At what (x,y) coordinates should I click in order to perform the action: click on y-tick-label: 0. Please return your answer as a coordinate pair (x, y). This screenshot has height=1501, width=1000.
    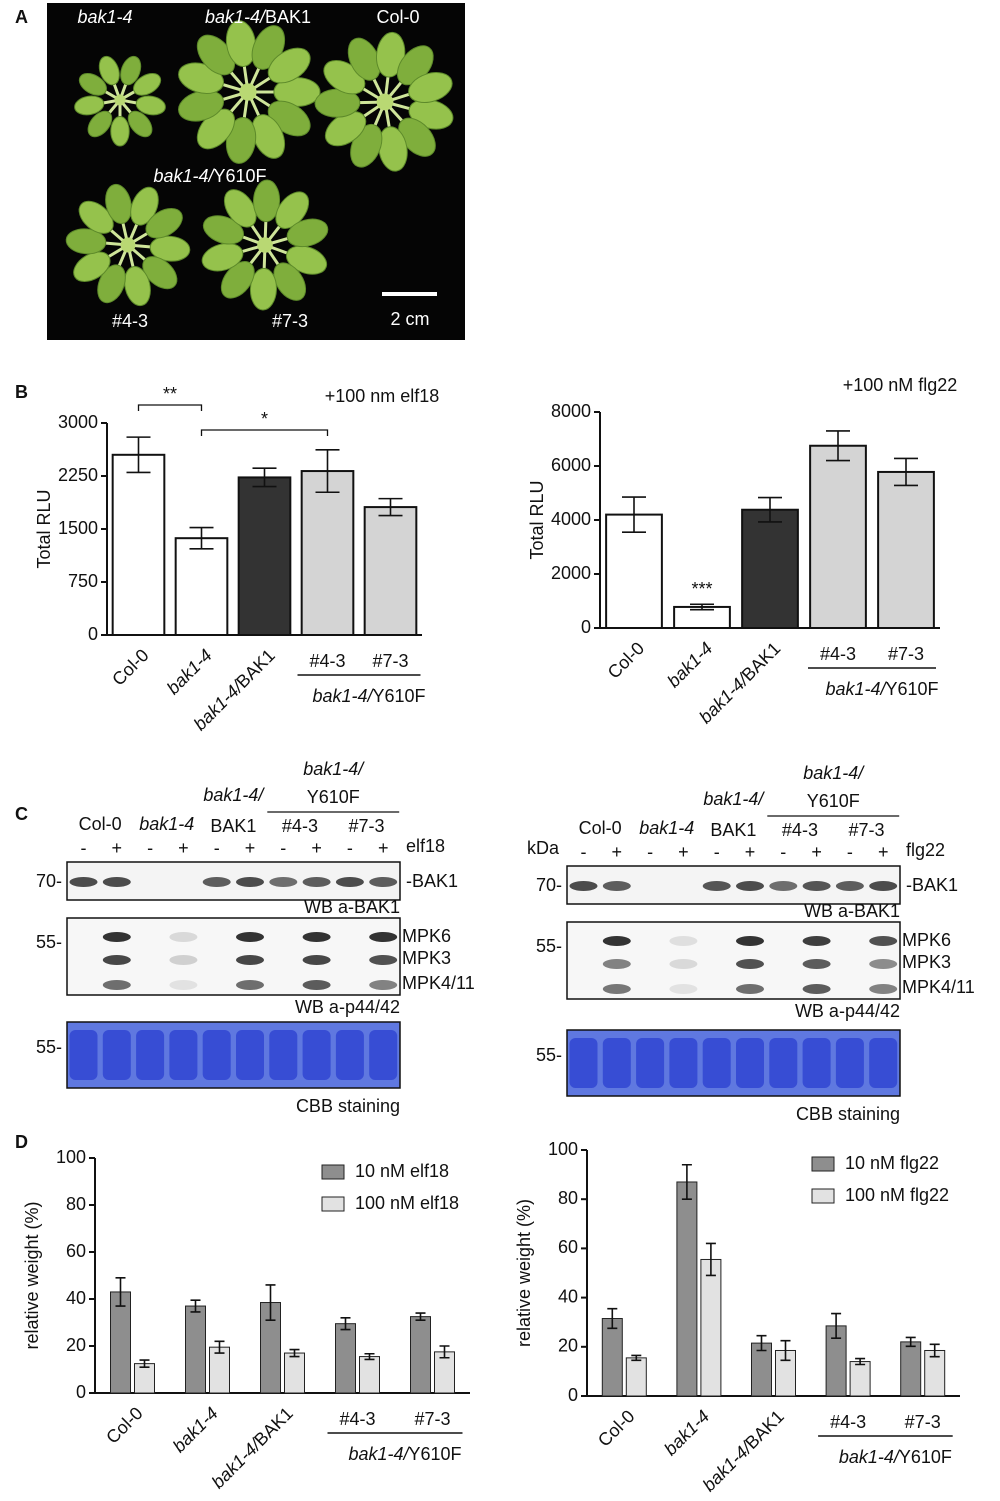
    Looking at the image, I should click on (93, 634).